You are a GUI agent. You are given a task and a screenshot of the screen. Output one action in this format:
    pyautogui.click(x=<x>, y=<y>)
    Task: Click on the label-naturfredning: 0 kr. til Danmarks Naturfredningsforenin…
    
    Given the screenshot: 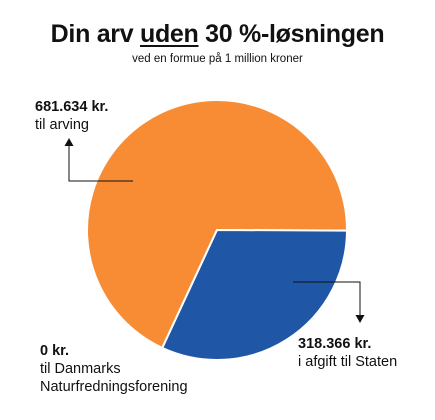 What is the action you would take?
    pyautogui.click(x=114, y=369)
    